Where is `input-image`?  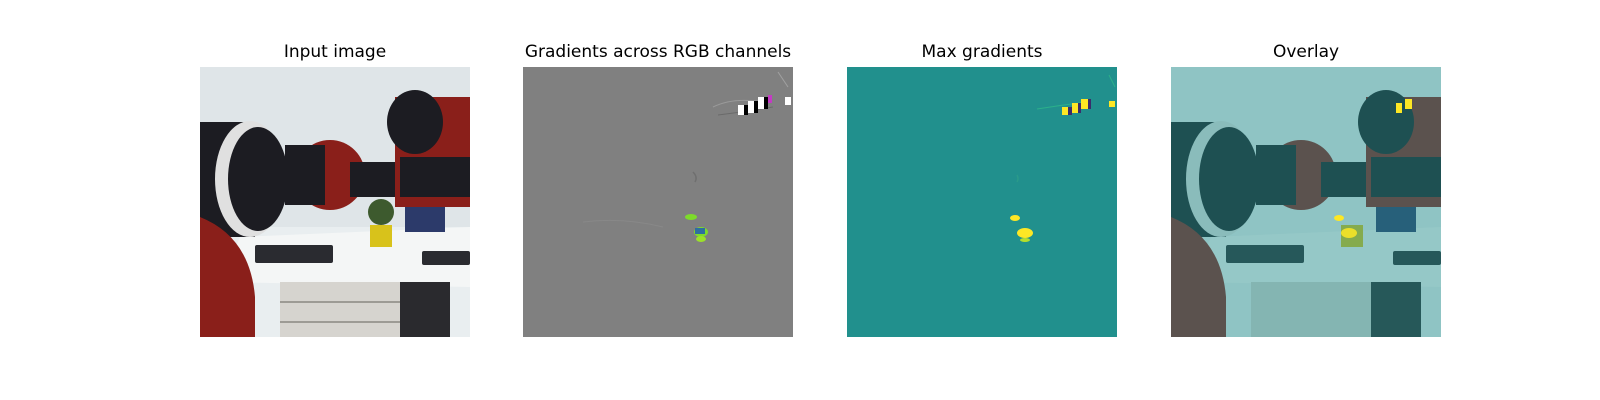
input-image is located at coordinates (335, 202).